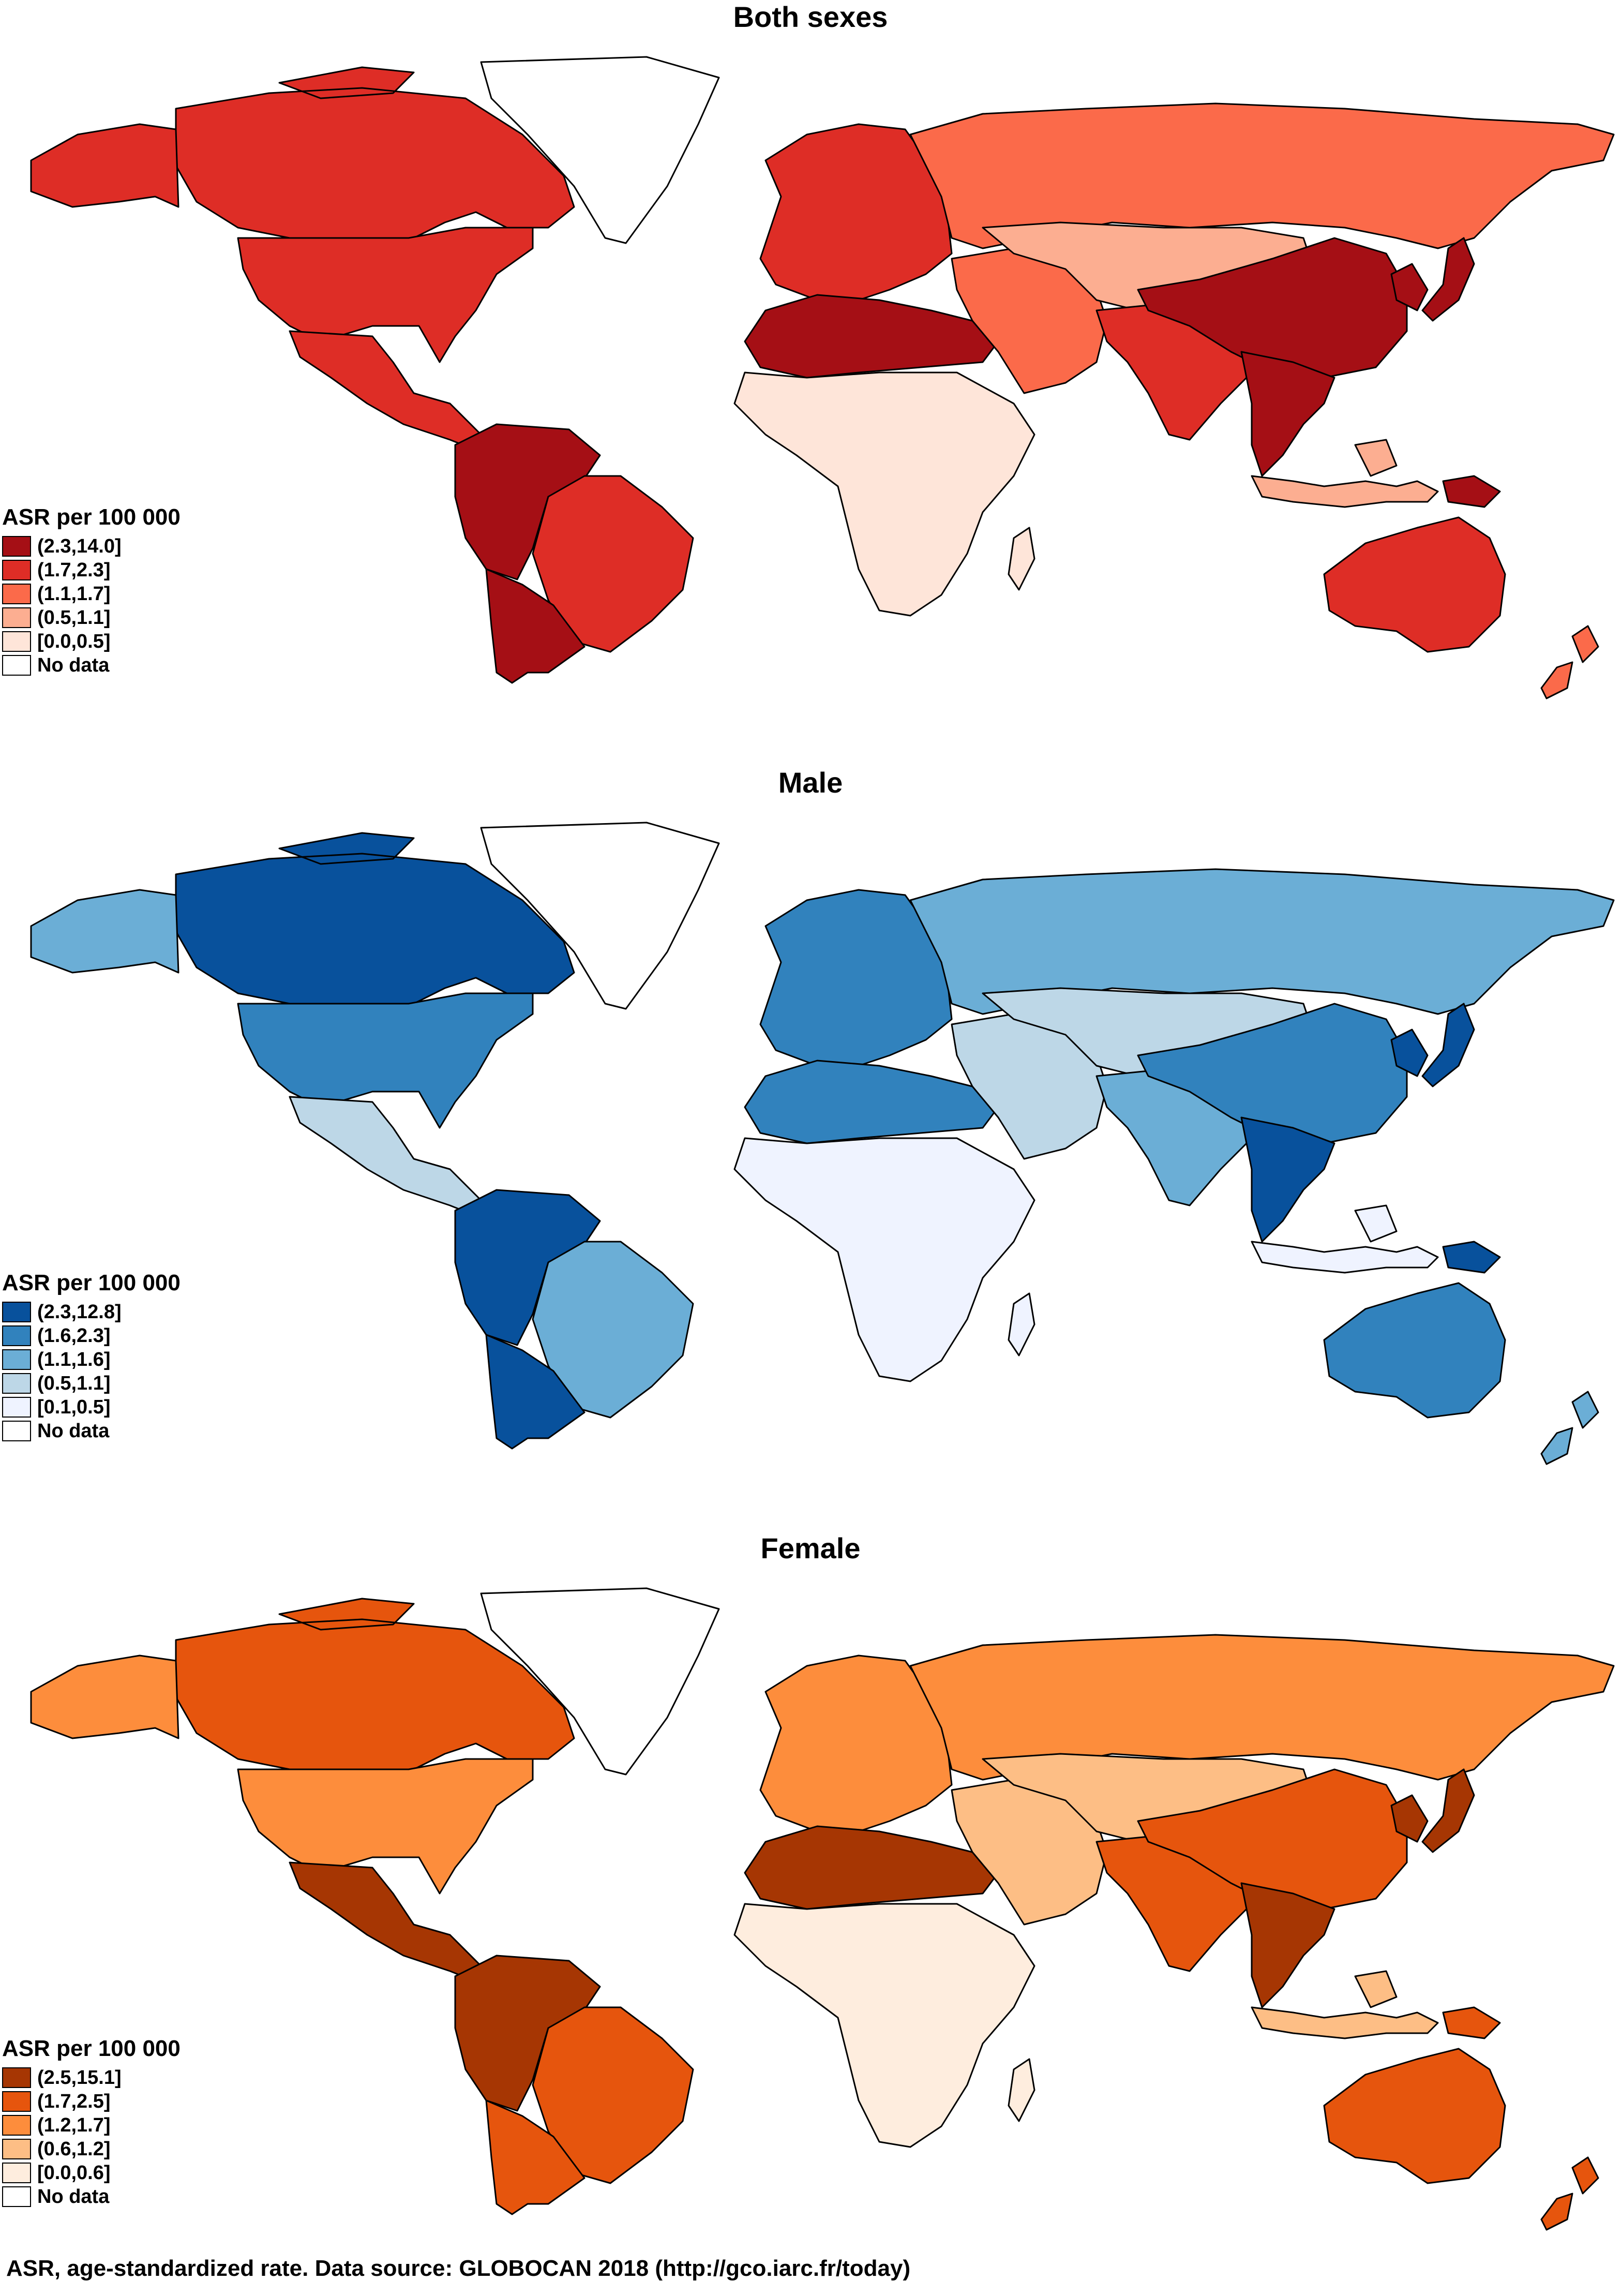  Describe the element at coordinates (74, 2149) in the screenshot. I see `legend-label: (0.6,1.2]` at that location.